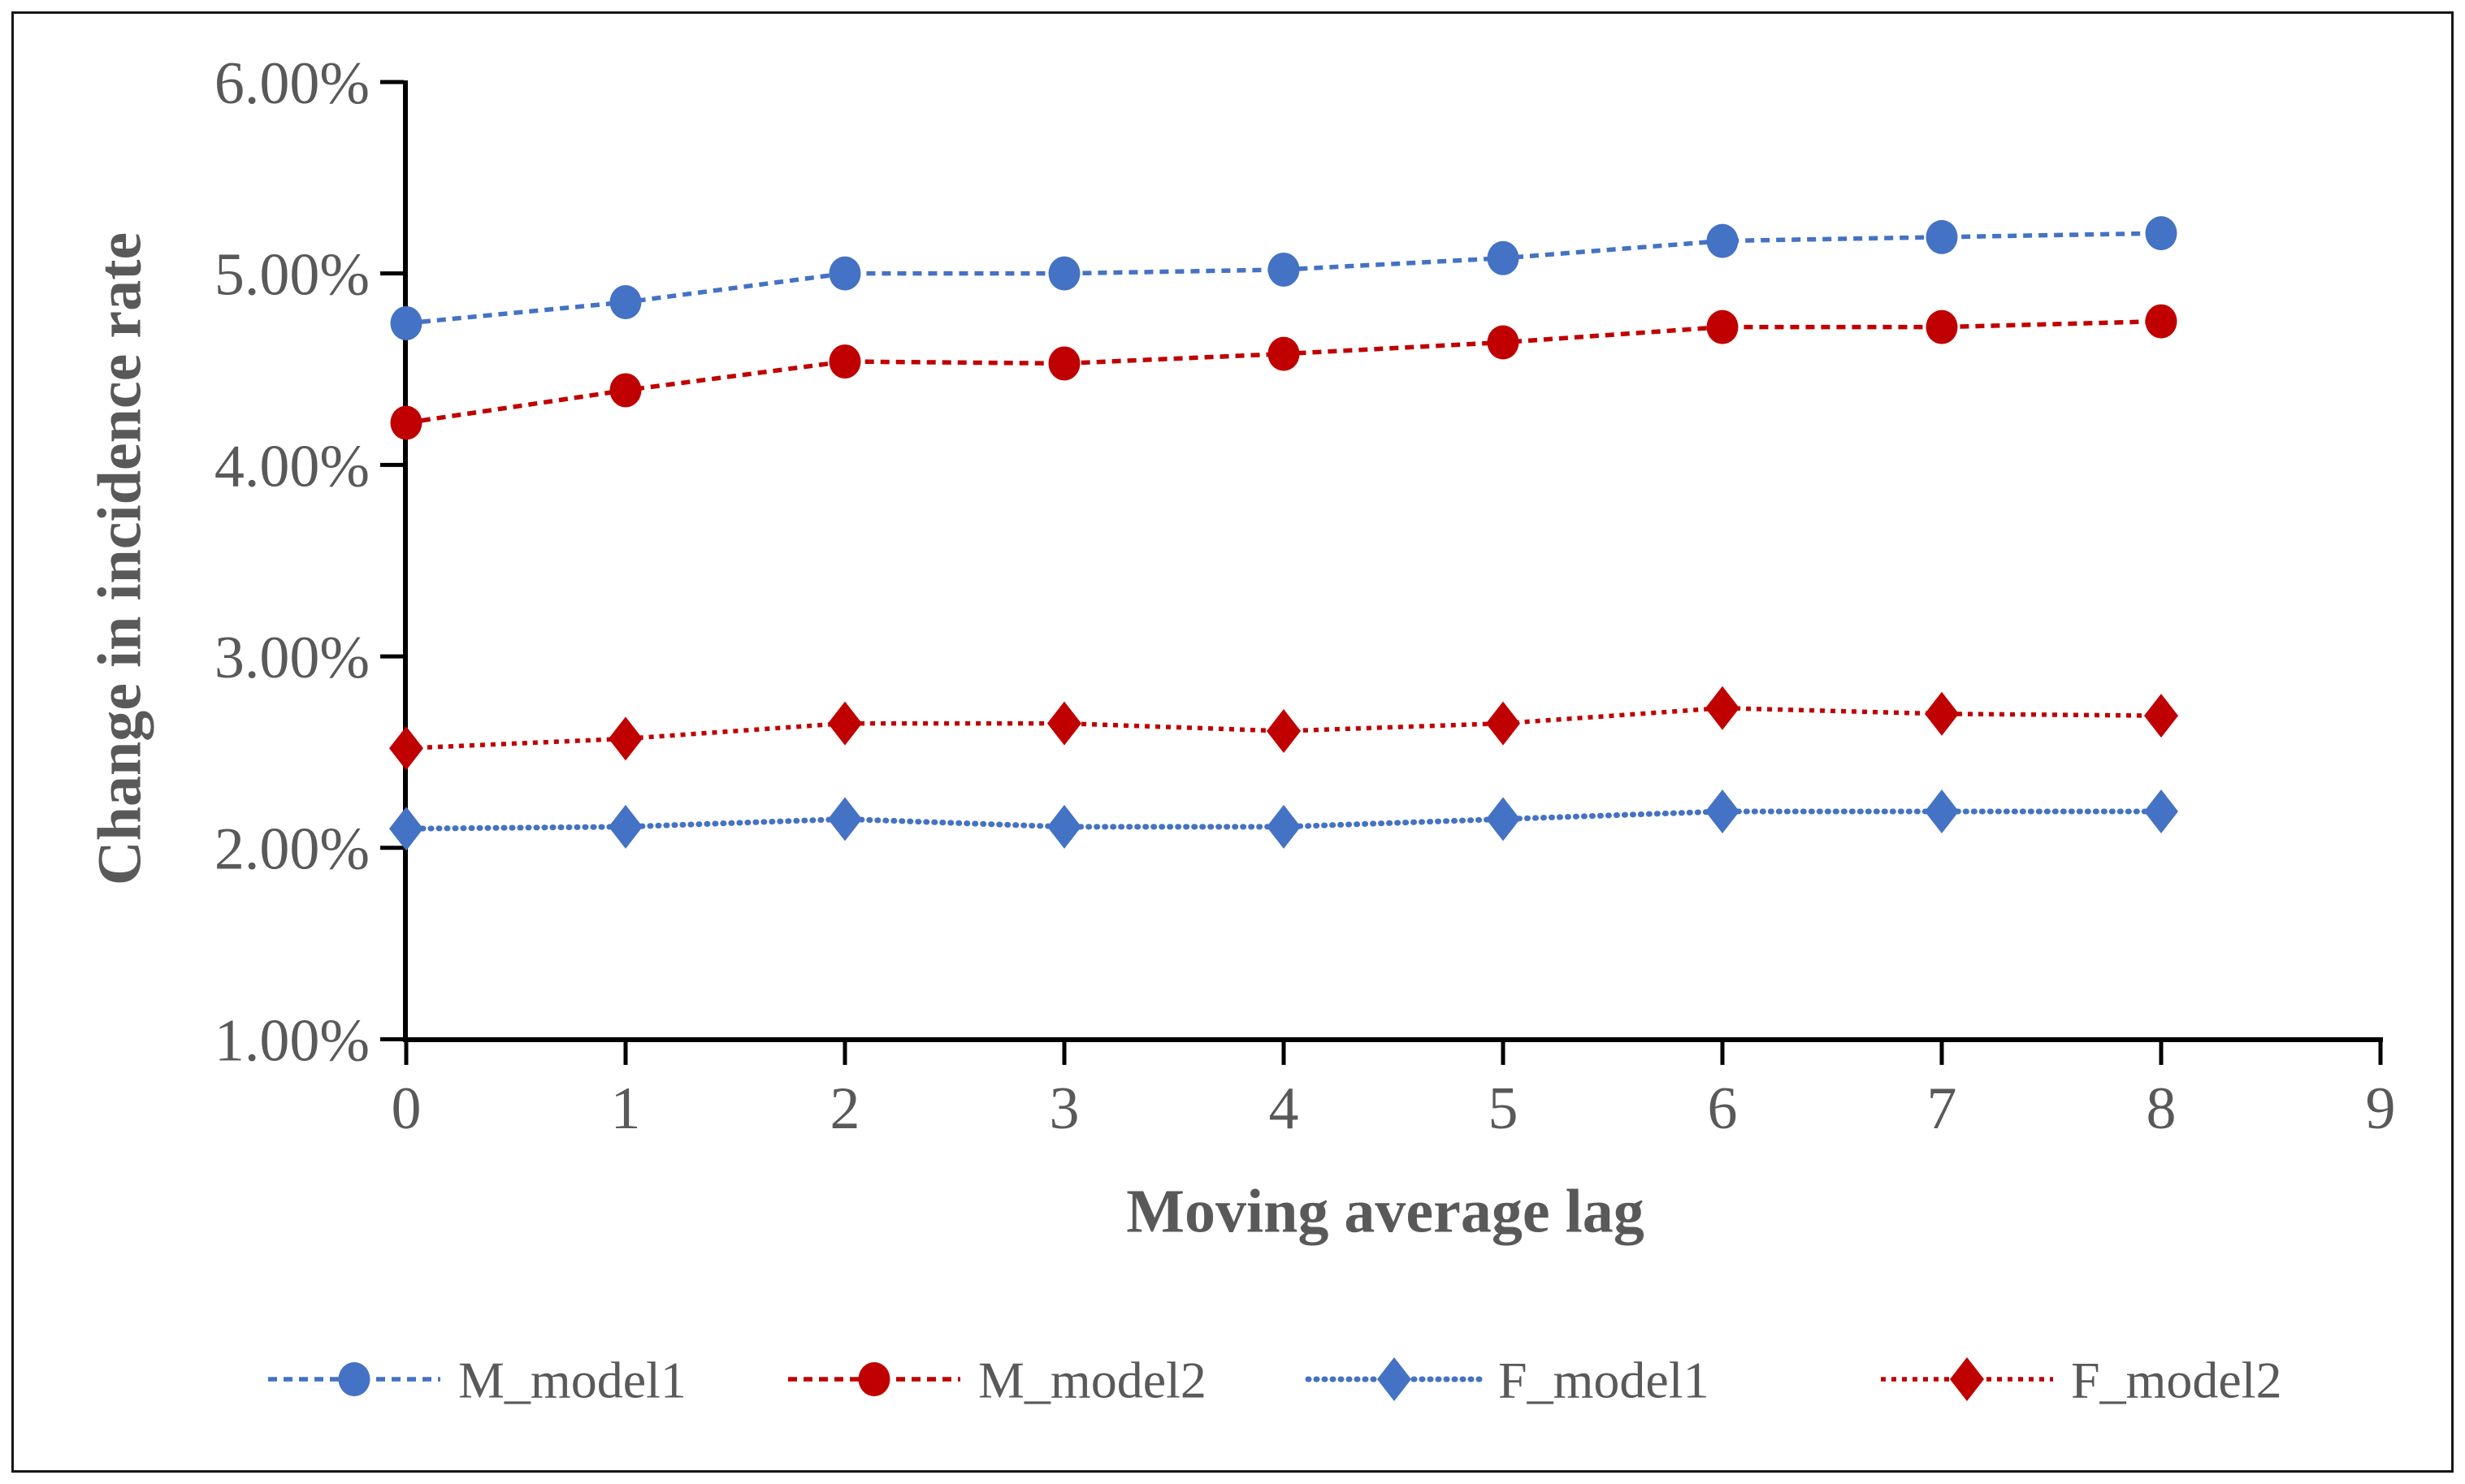  I want to click on y-axis-title: Change in incidence rate, so click(119, 558).